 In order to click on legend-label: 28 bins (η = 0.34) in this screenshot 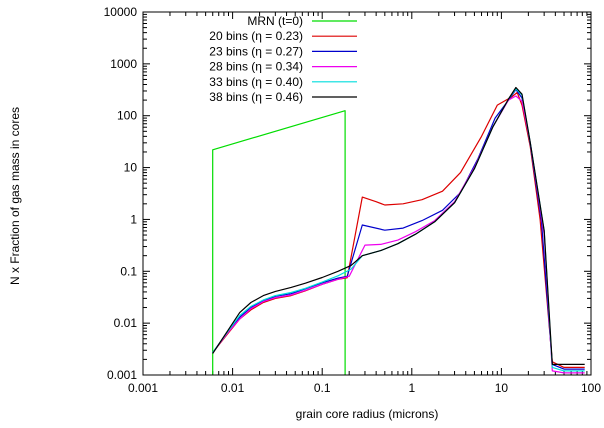, I will do `click(256, 67)`.